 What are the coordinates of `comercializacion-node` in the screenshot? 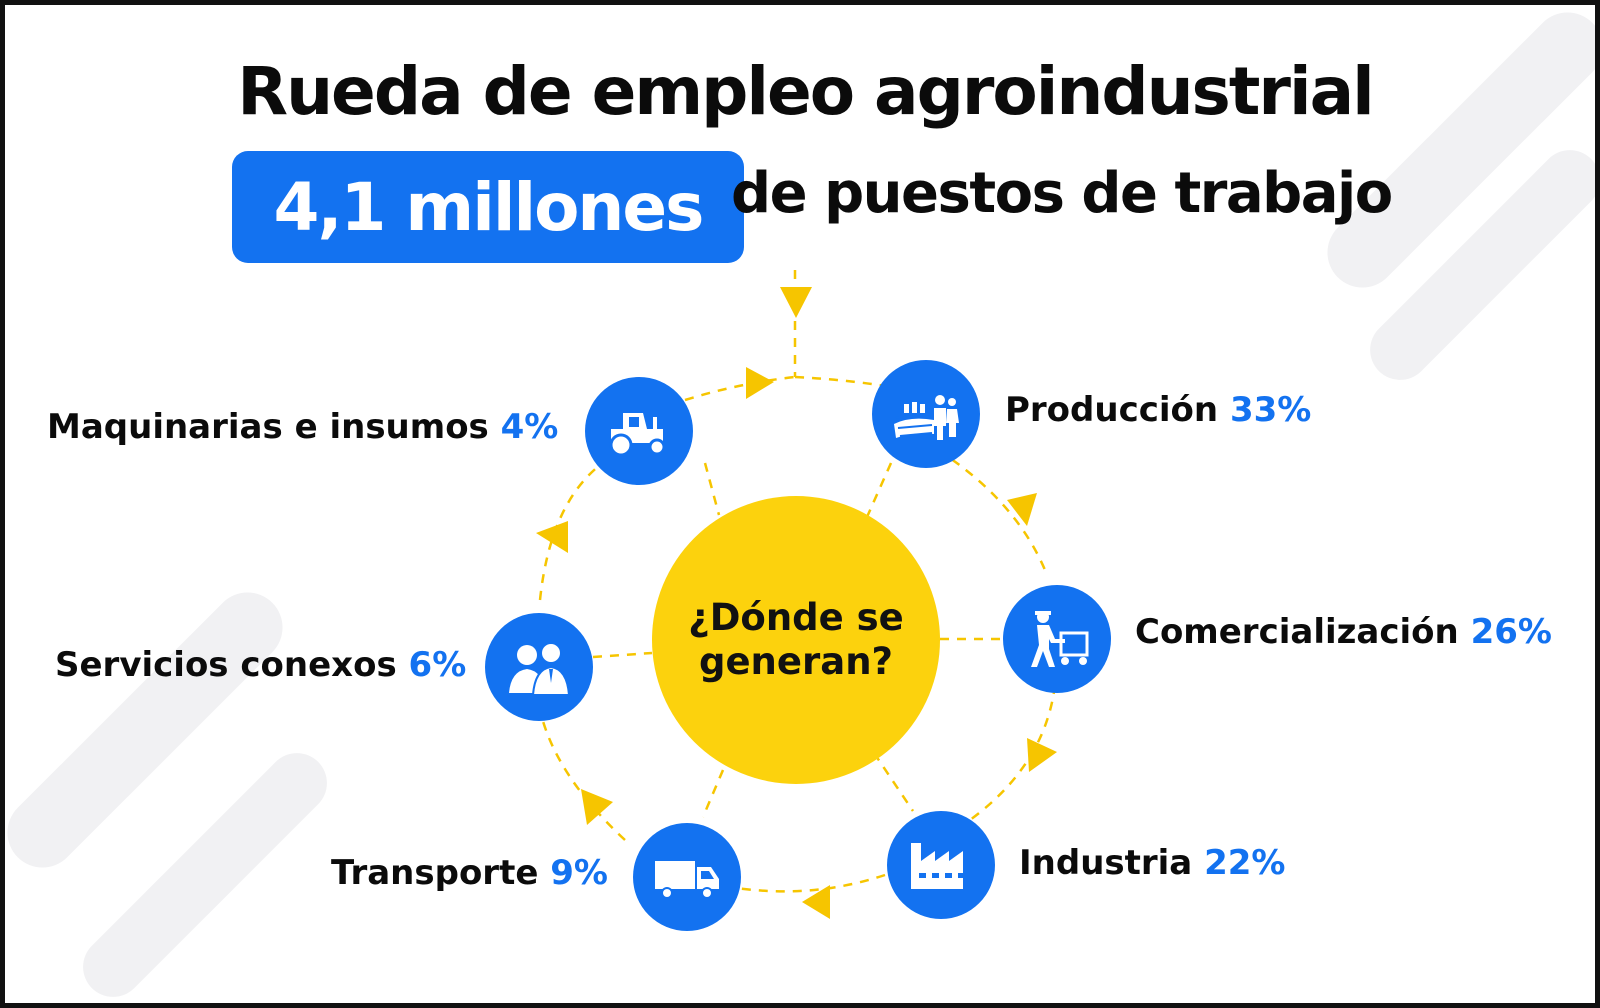 It's located at (1057, 639).